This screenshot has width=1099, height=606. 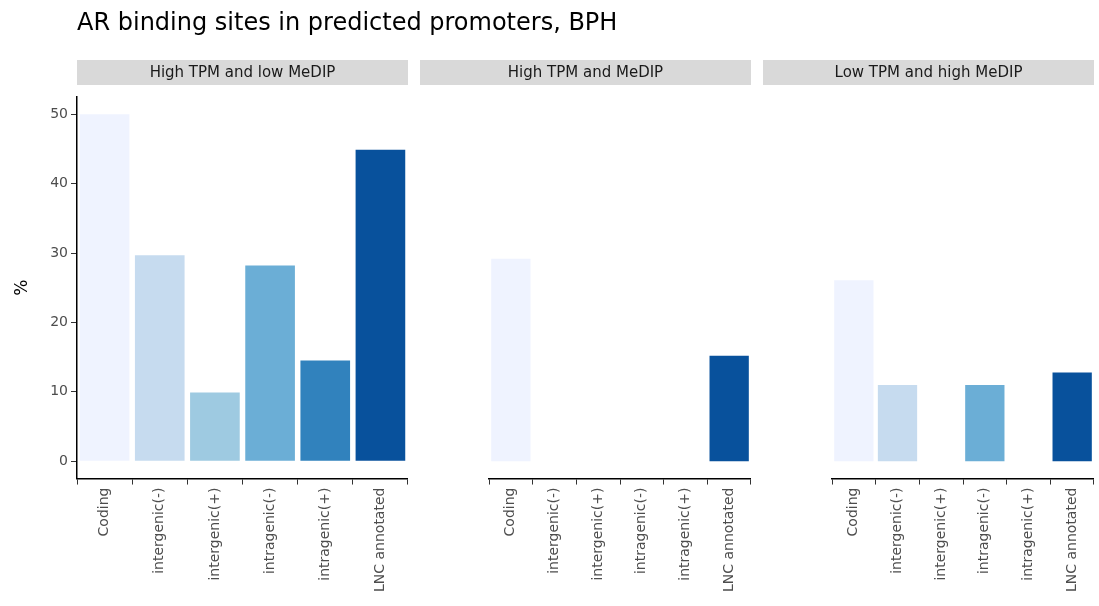 What do you see at coordinates (585, 72) in the screenshot?
I see `chart-subtitle: High TPM and MeDIP` at bounding box center [585, 72].